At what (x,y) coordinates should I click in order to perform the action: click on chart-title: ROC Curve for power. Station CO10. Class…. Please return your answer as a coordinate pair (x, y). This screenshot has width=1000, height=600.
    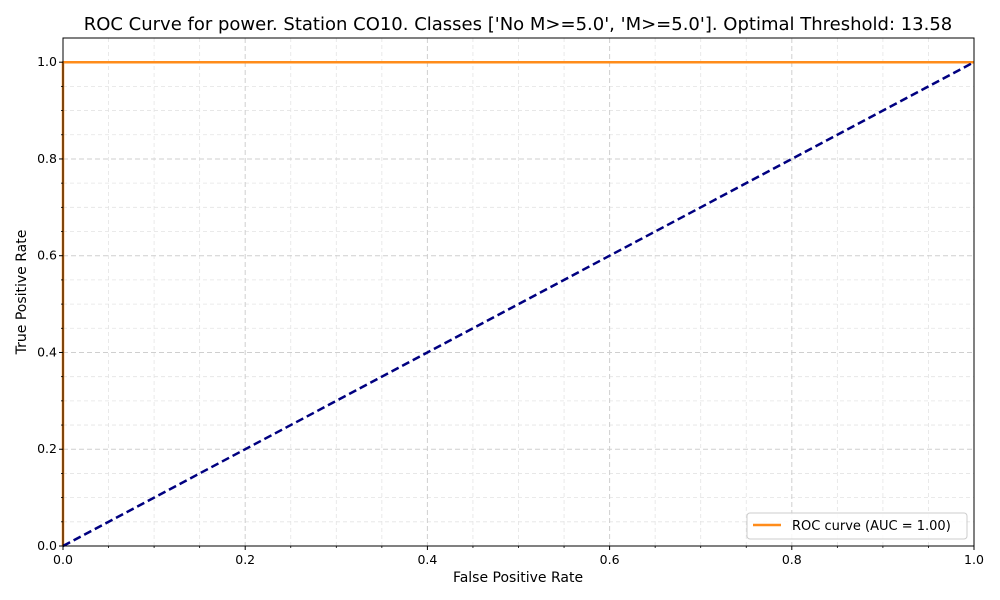
    Looking at the image, I should click on (518, 24).